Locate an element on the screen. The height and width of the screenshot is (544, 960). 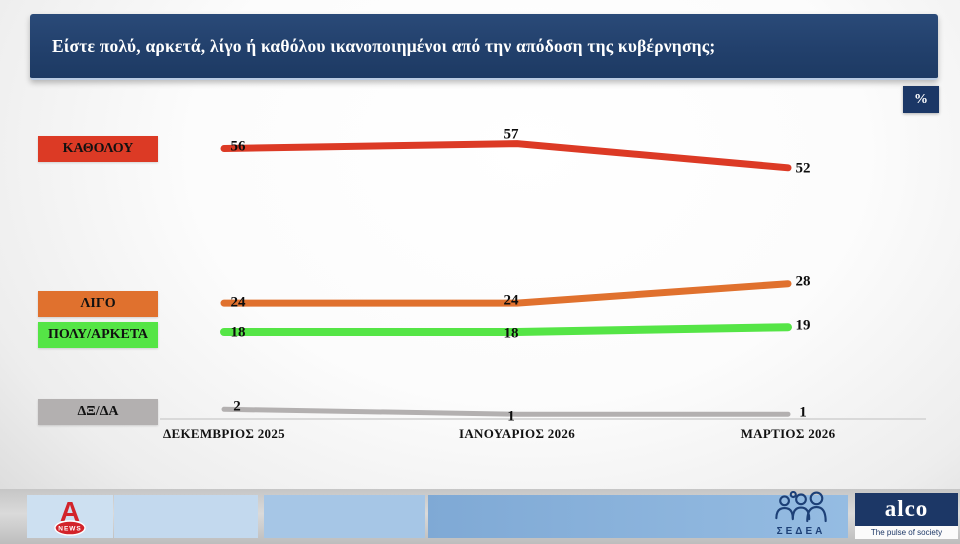
alco-logo: alco The pulse of society is located at coordinates (906, 516).